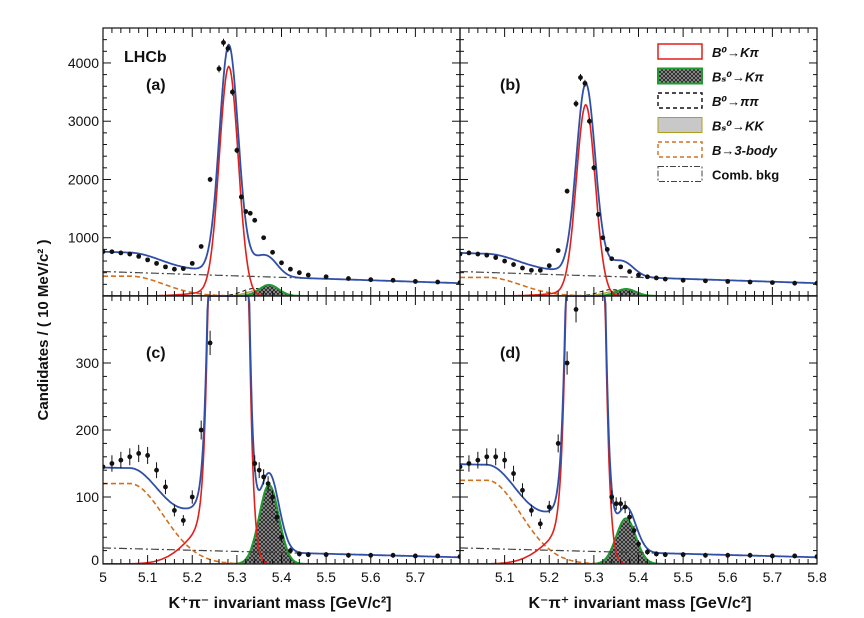 The image size is (864, 618). Describe the element at coordinates (237, 577) in the screenshot. I see `x-tick-label: 5.3` at that location.